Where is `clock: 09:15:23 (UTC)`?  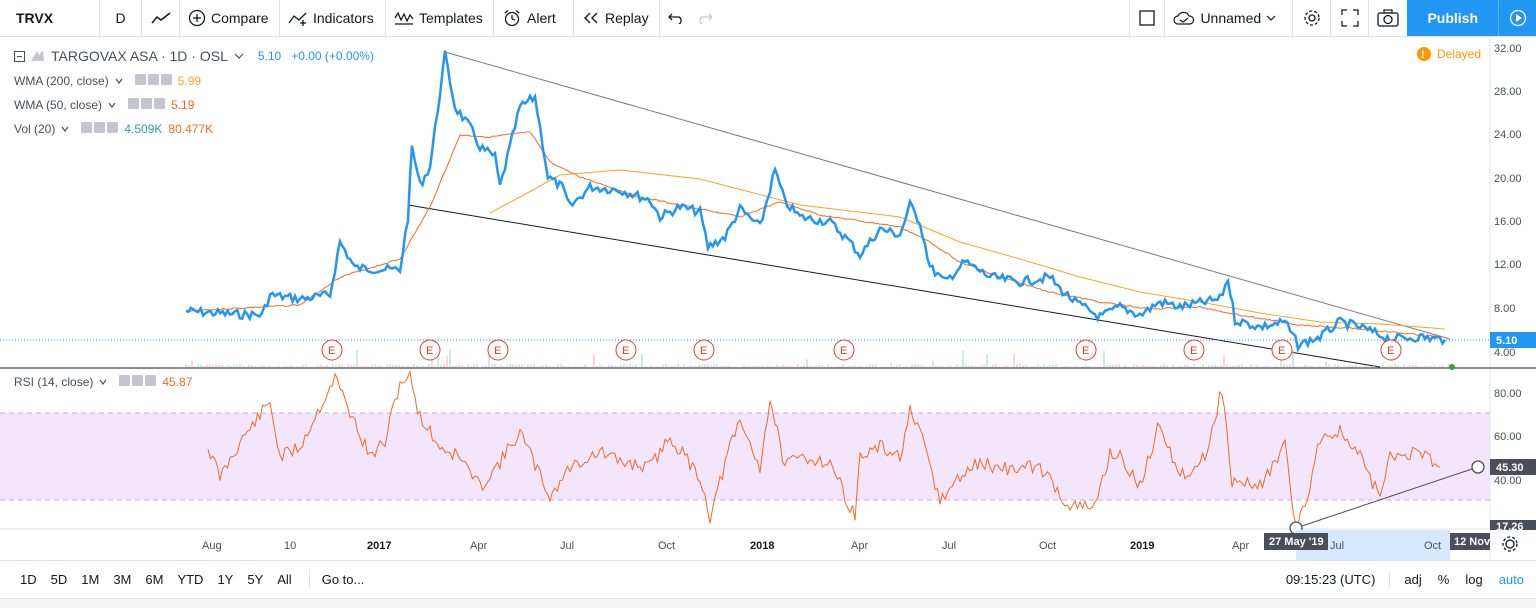 clock: 09:15:23 (UTC) is located at coordinates (1338, 579).